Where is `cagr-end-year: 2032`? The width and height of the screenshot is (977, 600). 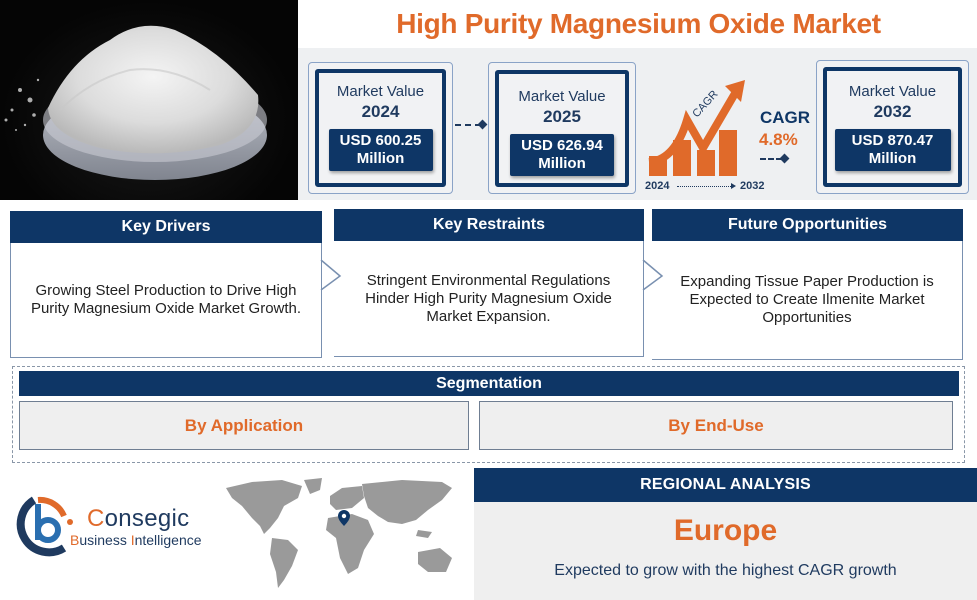 cagr-end-year: 2032 is located at coordinates (752, 186).